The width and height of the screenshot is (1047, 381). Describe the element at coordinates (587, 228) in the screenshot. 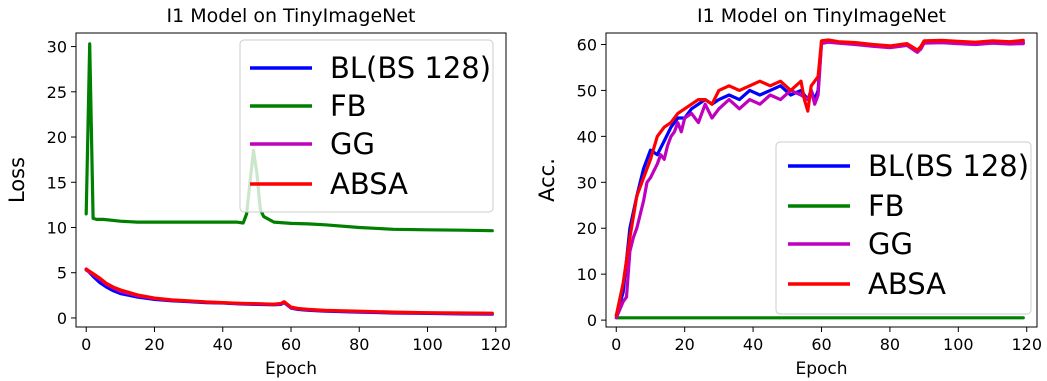

I see `accuracy-y-tick-label: 20` at that location.